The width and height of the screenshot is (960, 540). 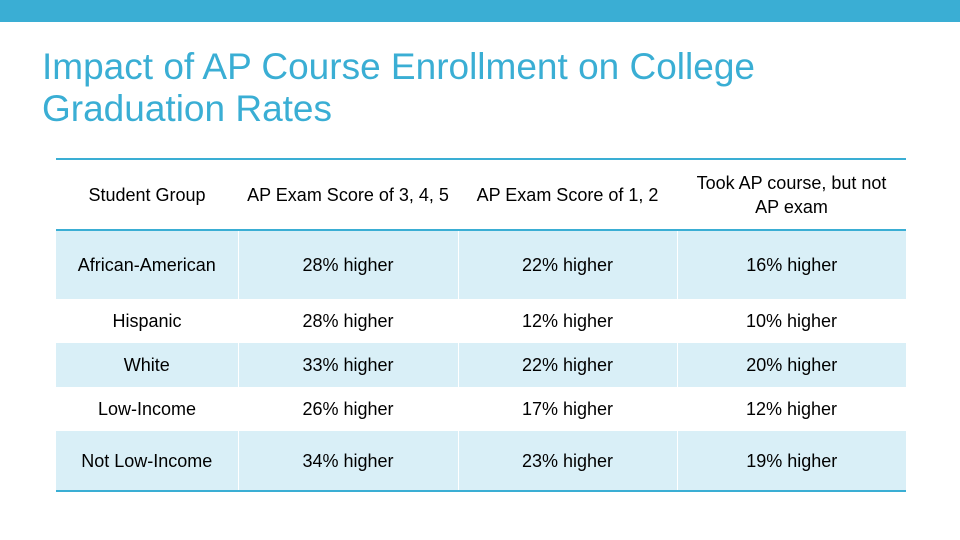 What do you see at coordinates (147, 194) in the screenshot?
I see `column-header-student-group: Student Group` at bounding box center [147, 194].